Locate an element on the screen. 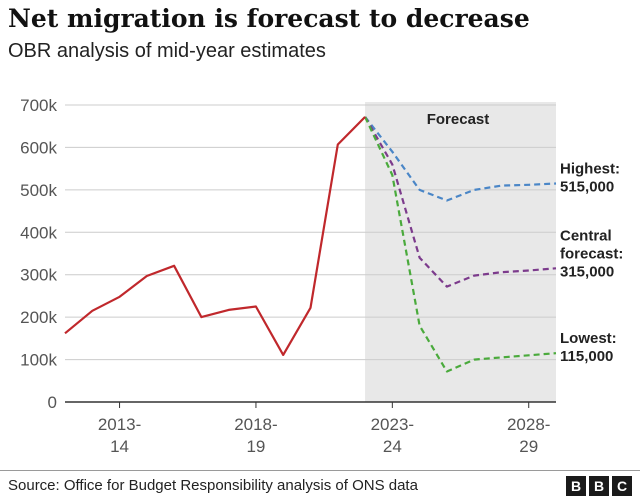  x-tick-label: 2023- is located at coordinates (392, 424).